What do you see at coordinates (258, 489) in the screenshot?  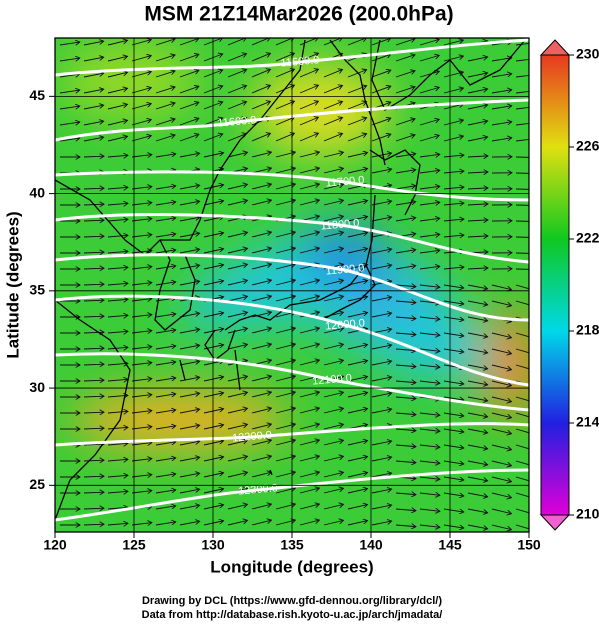 I see `contour-label: 12300.0` at bounding box center [258, 489].